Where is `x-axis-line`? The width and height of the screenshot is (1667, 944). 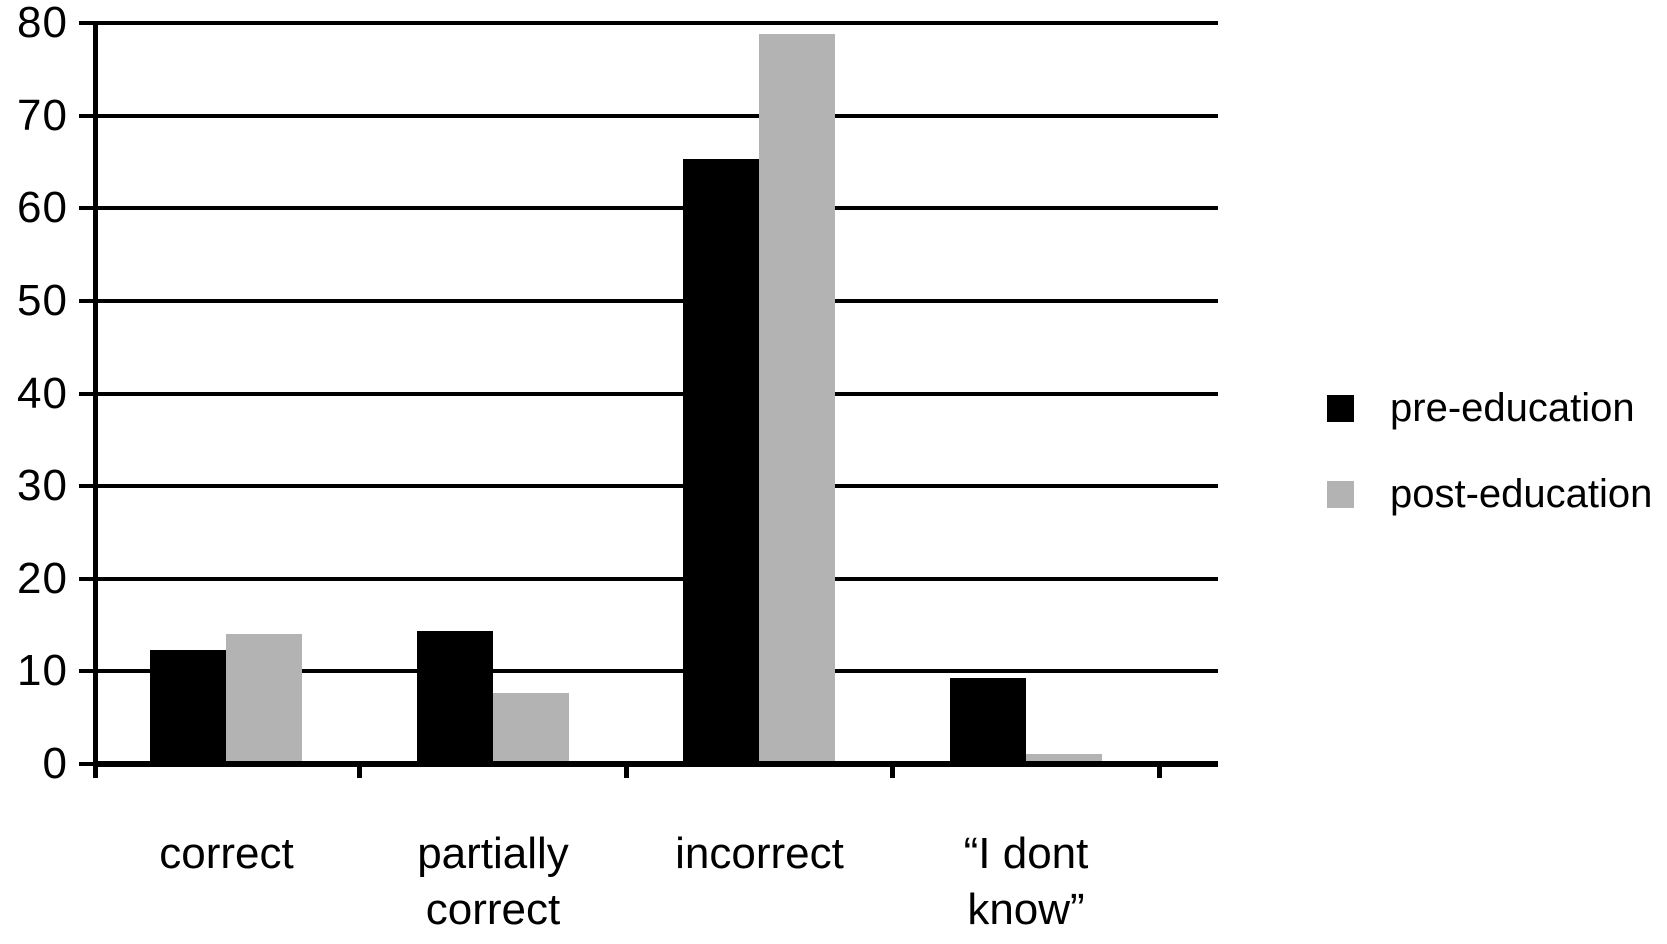 x-axis-line is located at coordinates (655, 764).